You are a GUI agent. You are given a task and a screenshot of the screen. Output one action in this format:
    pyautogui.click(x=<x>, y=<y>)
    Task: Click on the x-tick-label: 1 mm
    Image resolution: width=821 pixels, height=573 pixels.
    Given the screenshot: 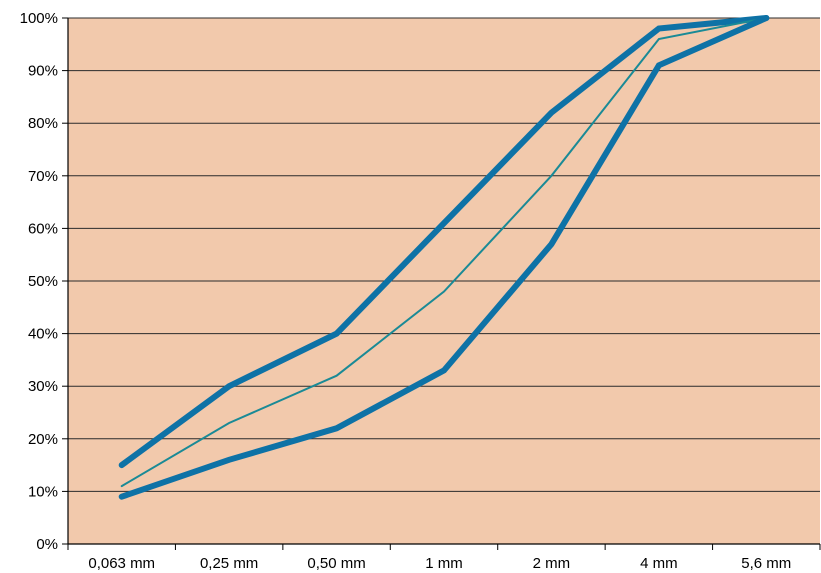 What is the action you would take?
    pyautogui.click(x=444, y=563)
    